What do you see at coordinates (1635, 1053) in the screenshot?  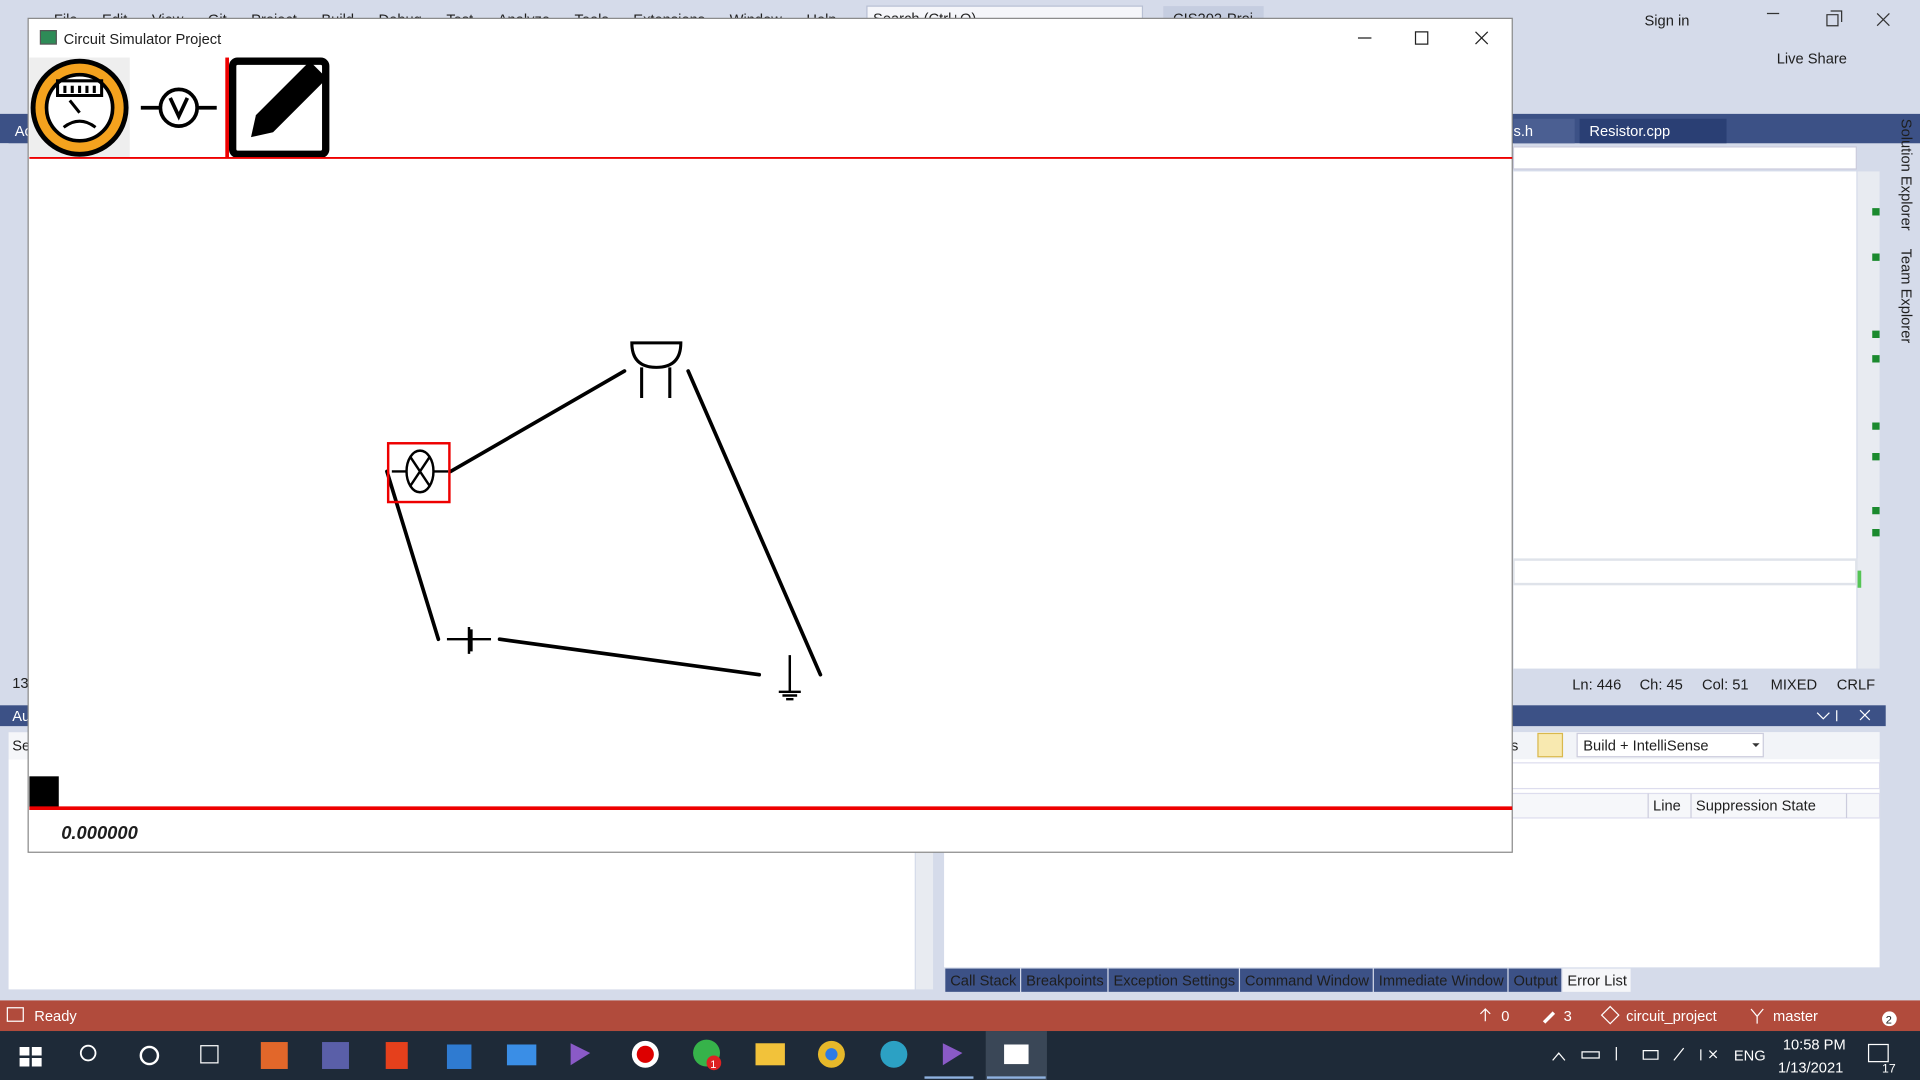 I see `tray-icons` at bounding box center [1635, 1053].